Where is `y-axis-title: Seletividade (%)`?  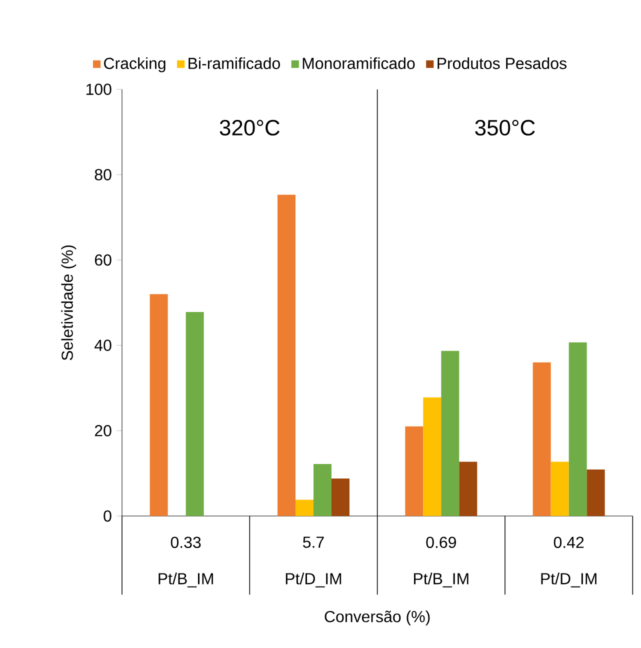
y-axis-title: Seletividade (%) is located at coordinates (68, 302).